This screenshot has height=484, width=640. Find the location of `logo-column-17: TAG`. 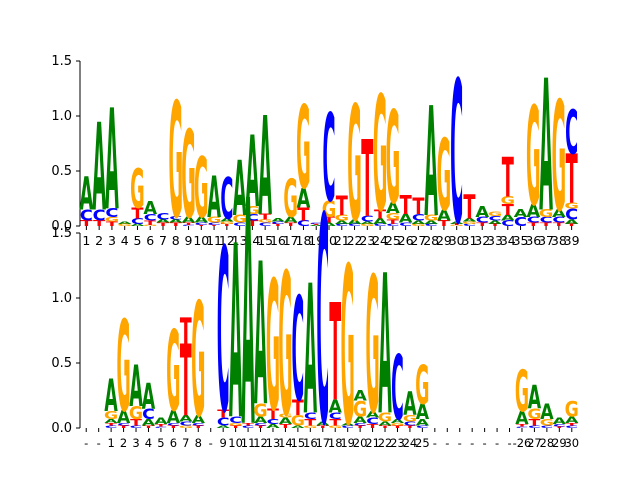

logo-column-17: TAG is located at coordinates (290, 200).